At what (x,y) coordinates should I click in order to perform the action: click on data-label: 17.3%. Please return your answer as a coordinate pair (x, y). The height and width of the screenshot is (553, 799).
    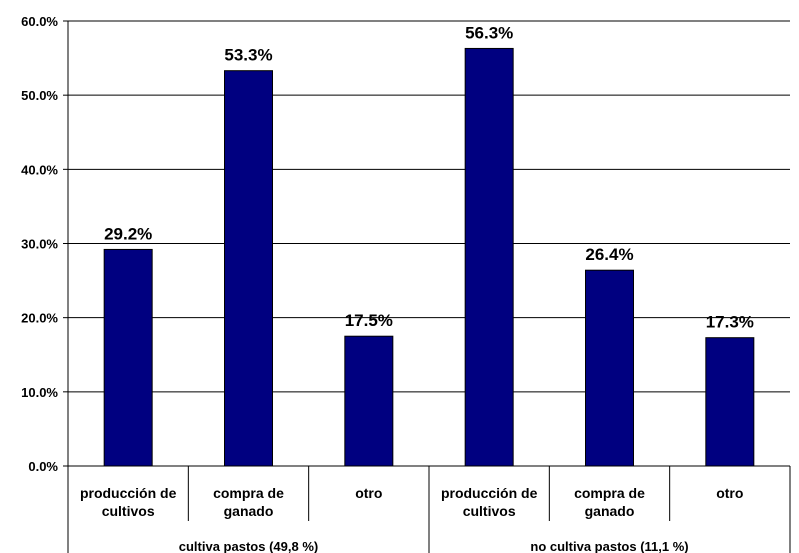
    Looking at the image, I should click on (730, 322).